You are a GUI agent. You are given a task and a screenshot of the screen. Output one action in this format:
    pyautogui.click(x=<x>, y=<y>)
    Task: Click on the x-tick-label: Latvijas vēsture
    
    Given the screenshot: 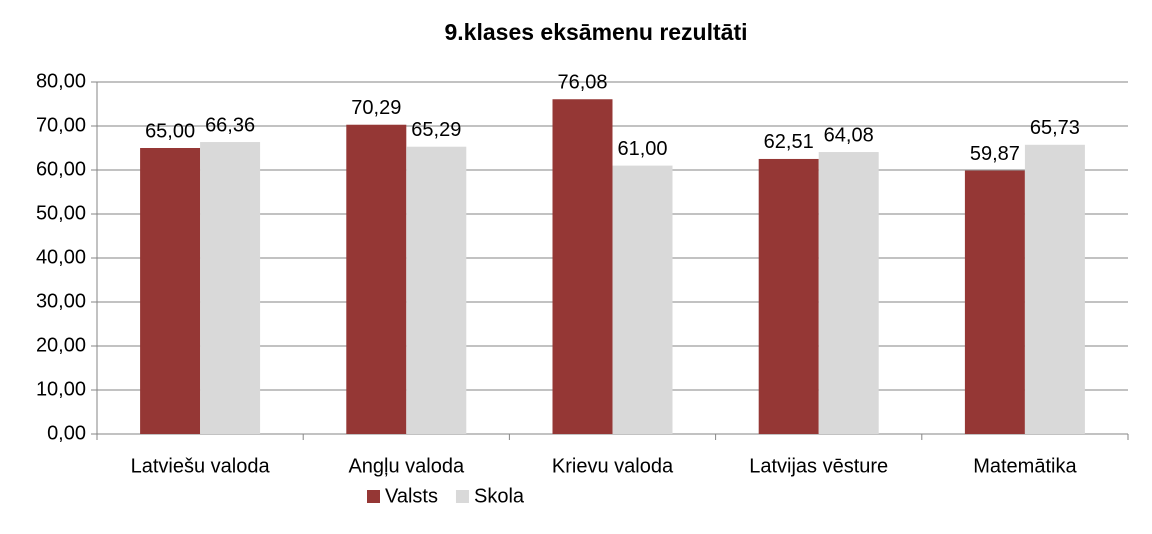 What is the action you would take?
    pyautogui.click(x=818, y=466)
    